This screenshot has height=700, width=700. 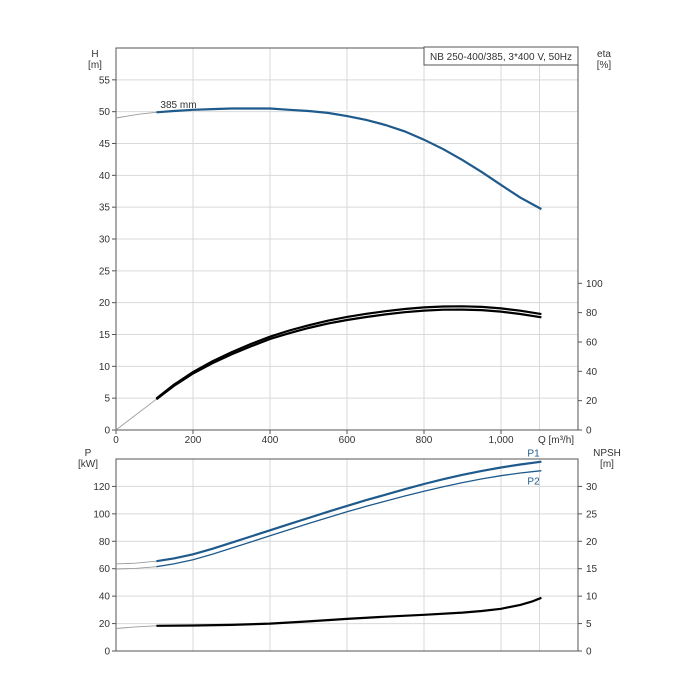 What do you see at coordinates (592, 372) in the screenshot?
I see `top-y-right-tick-label: 40` at bounding box center [592, 372].